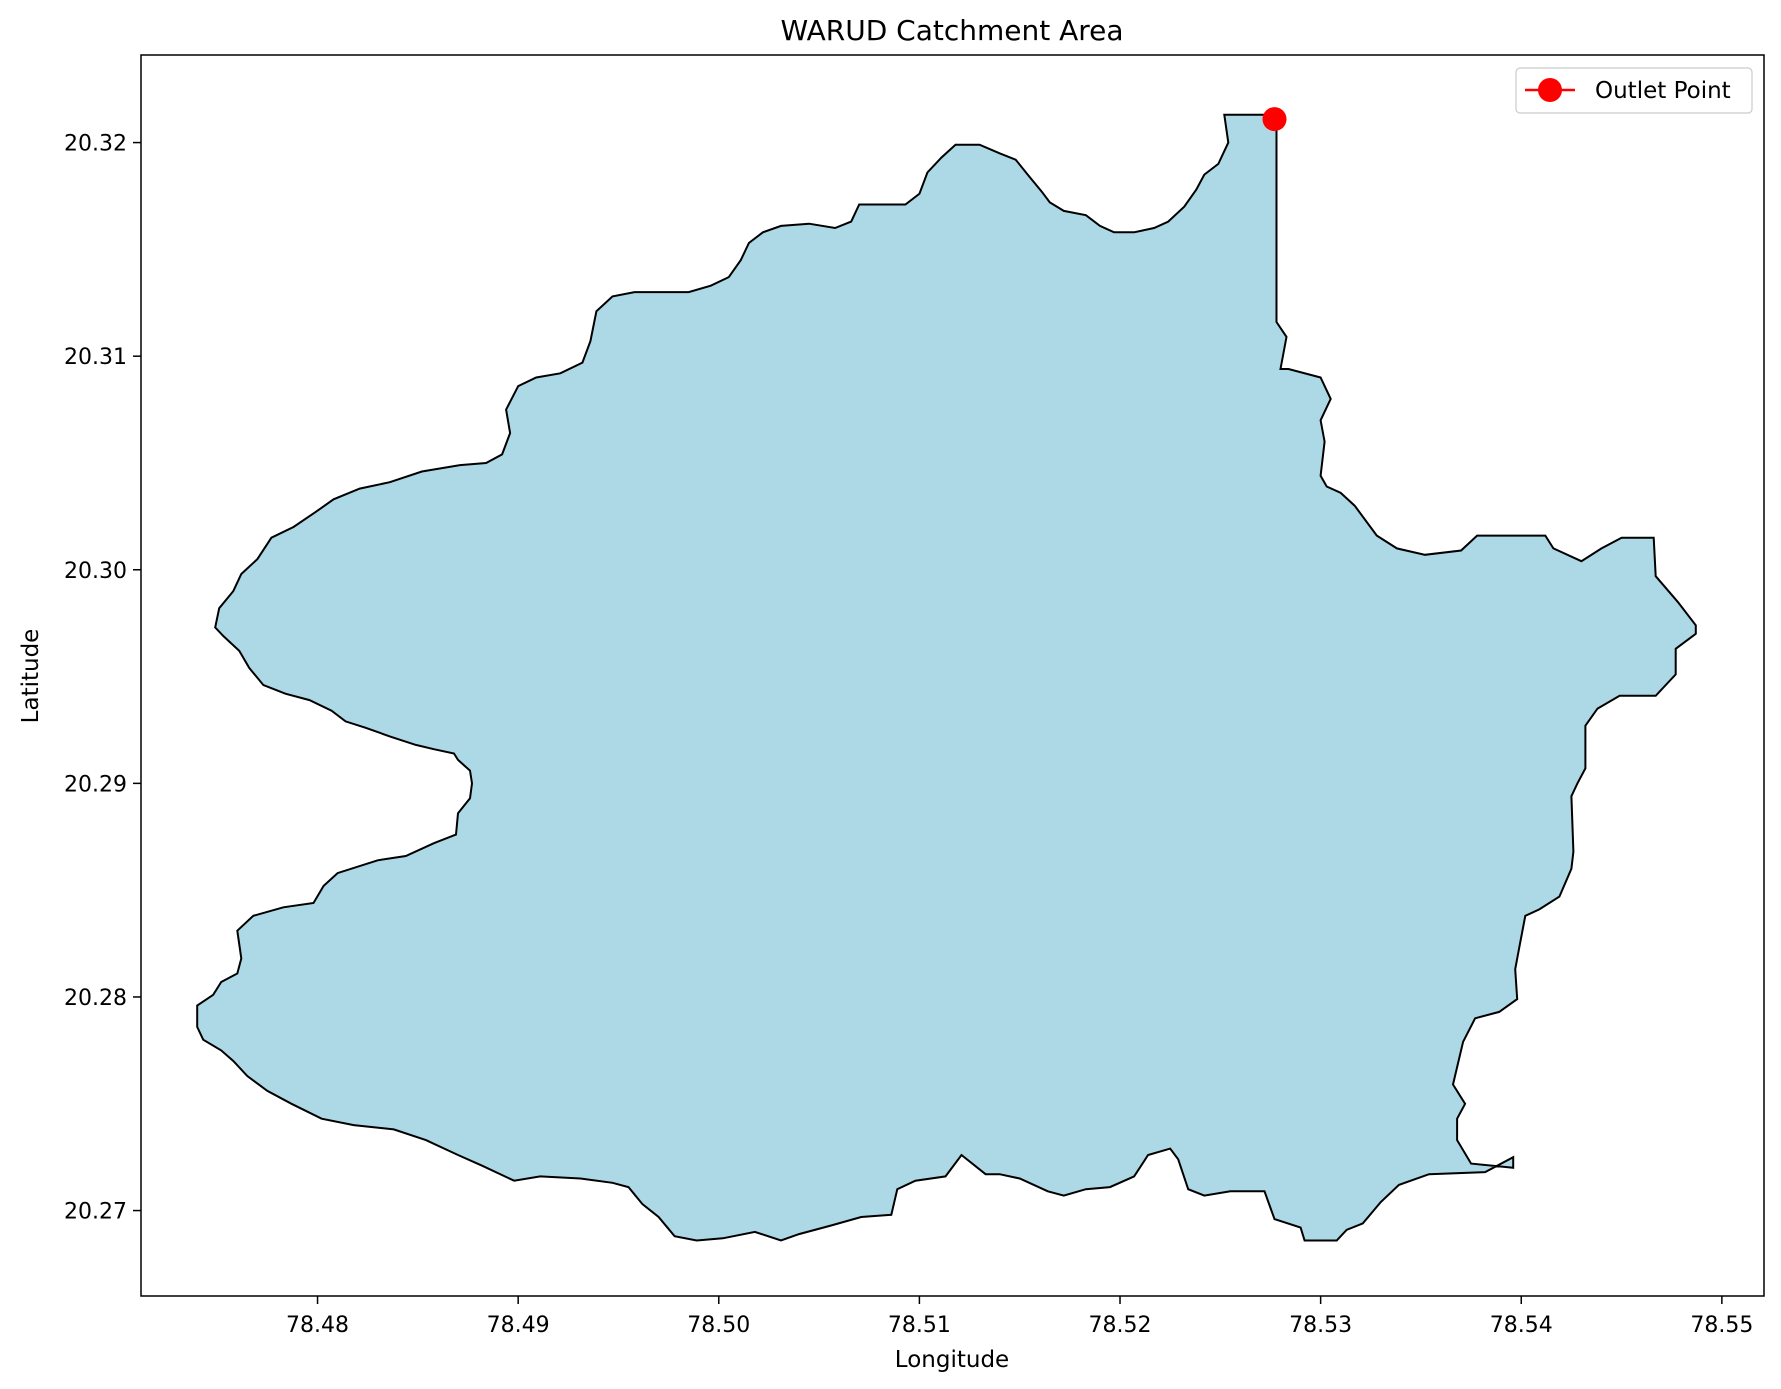 The height and width of the screenshot is (1389, 1781). What do you see at coordinates (102, 678) in the screenshot?
I see `y-axis-ticks: 20.27 20.28 20.29 20.30 20.31 20.32` at bounding box center [102, 678].